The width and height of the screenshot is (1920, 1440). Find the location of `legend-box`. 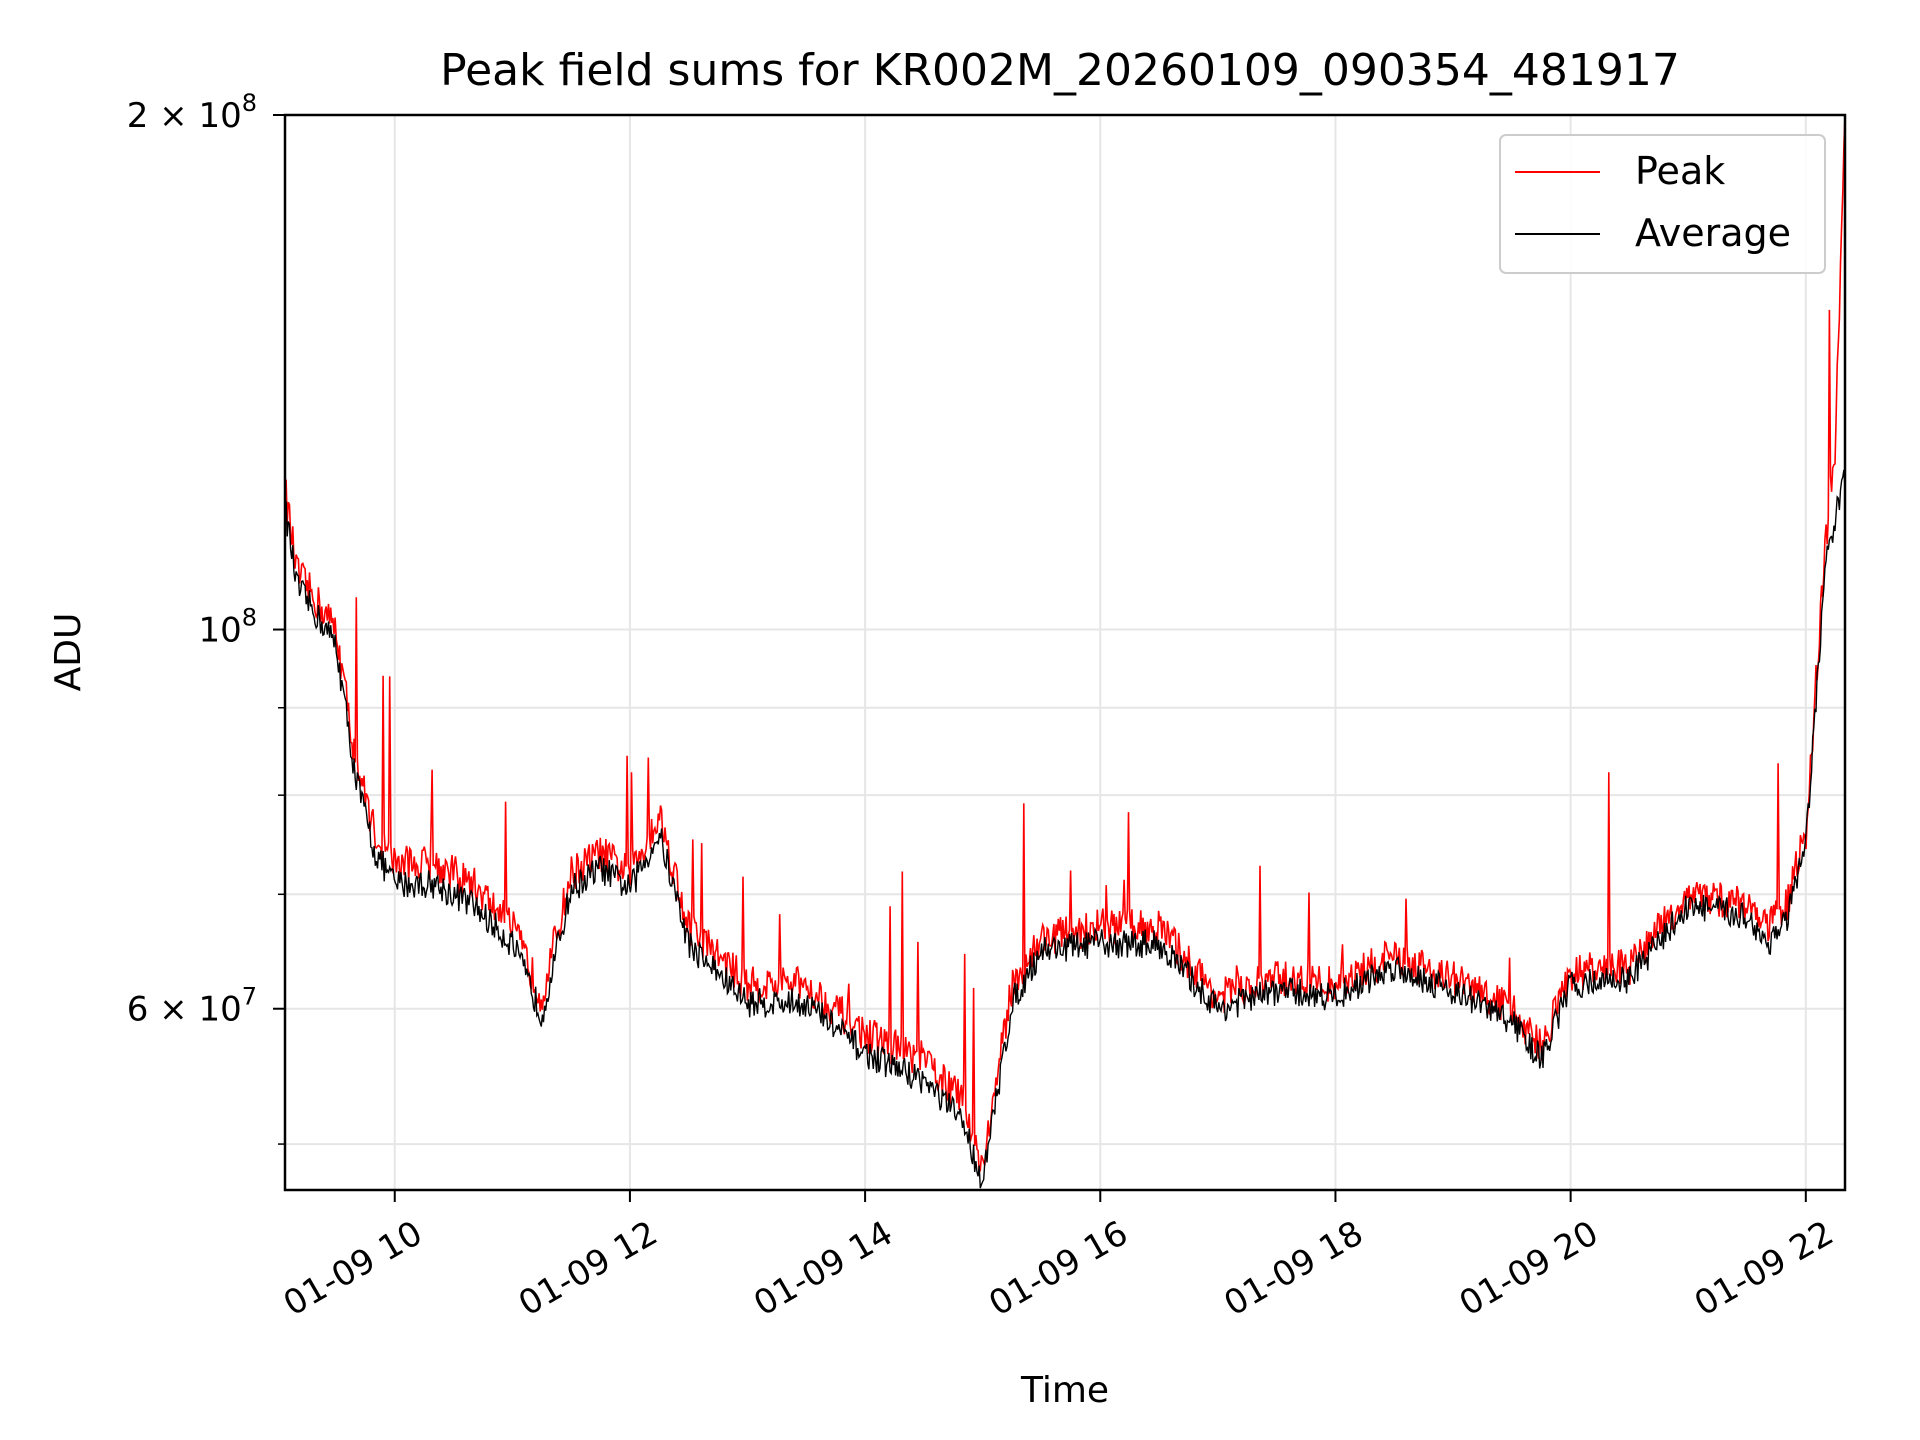

legend-box is located at coordinates (1662, 204).